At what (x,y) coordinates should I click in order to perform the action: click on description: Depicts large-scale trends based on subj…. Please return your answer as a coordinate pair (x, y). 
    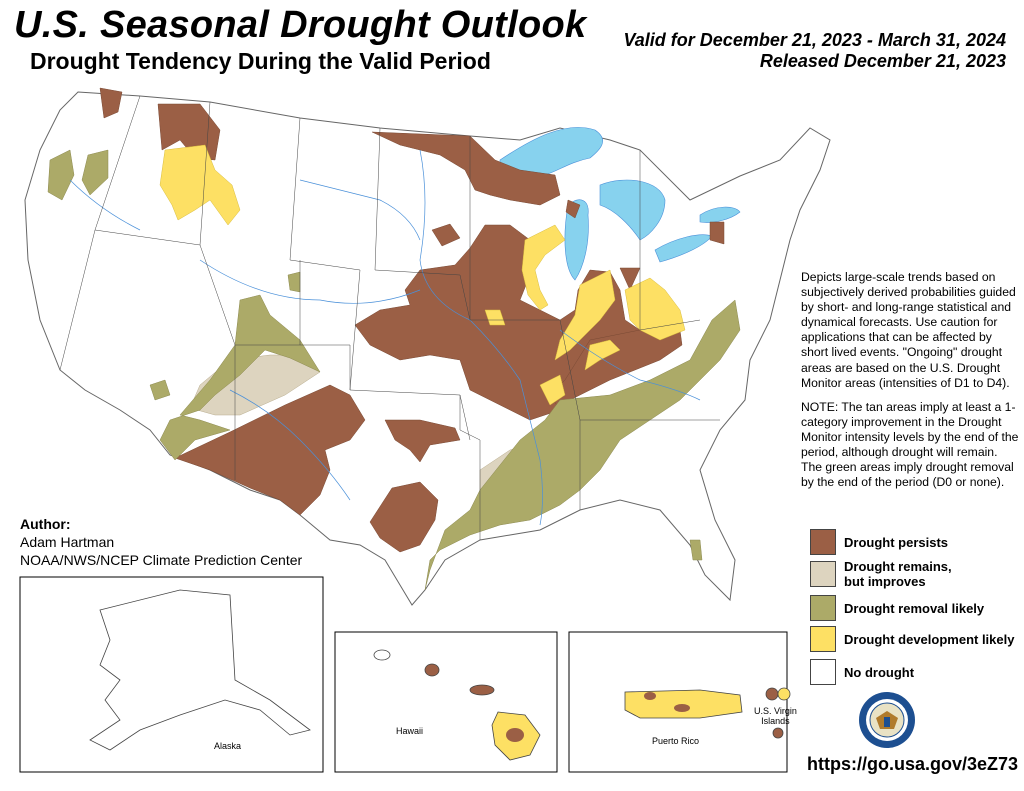
    Looking at the image, I should click on (910, 384).